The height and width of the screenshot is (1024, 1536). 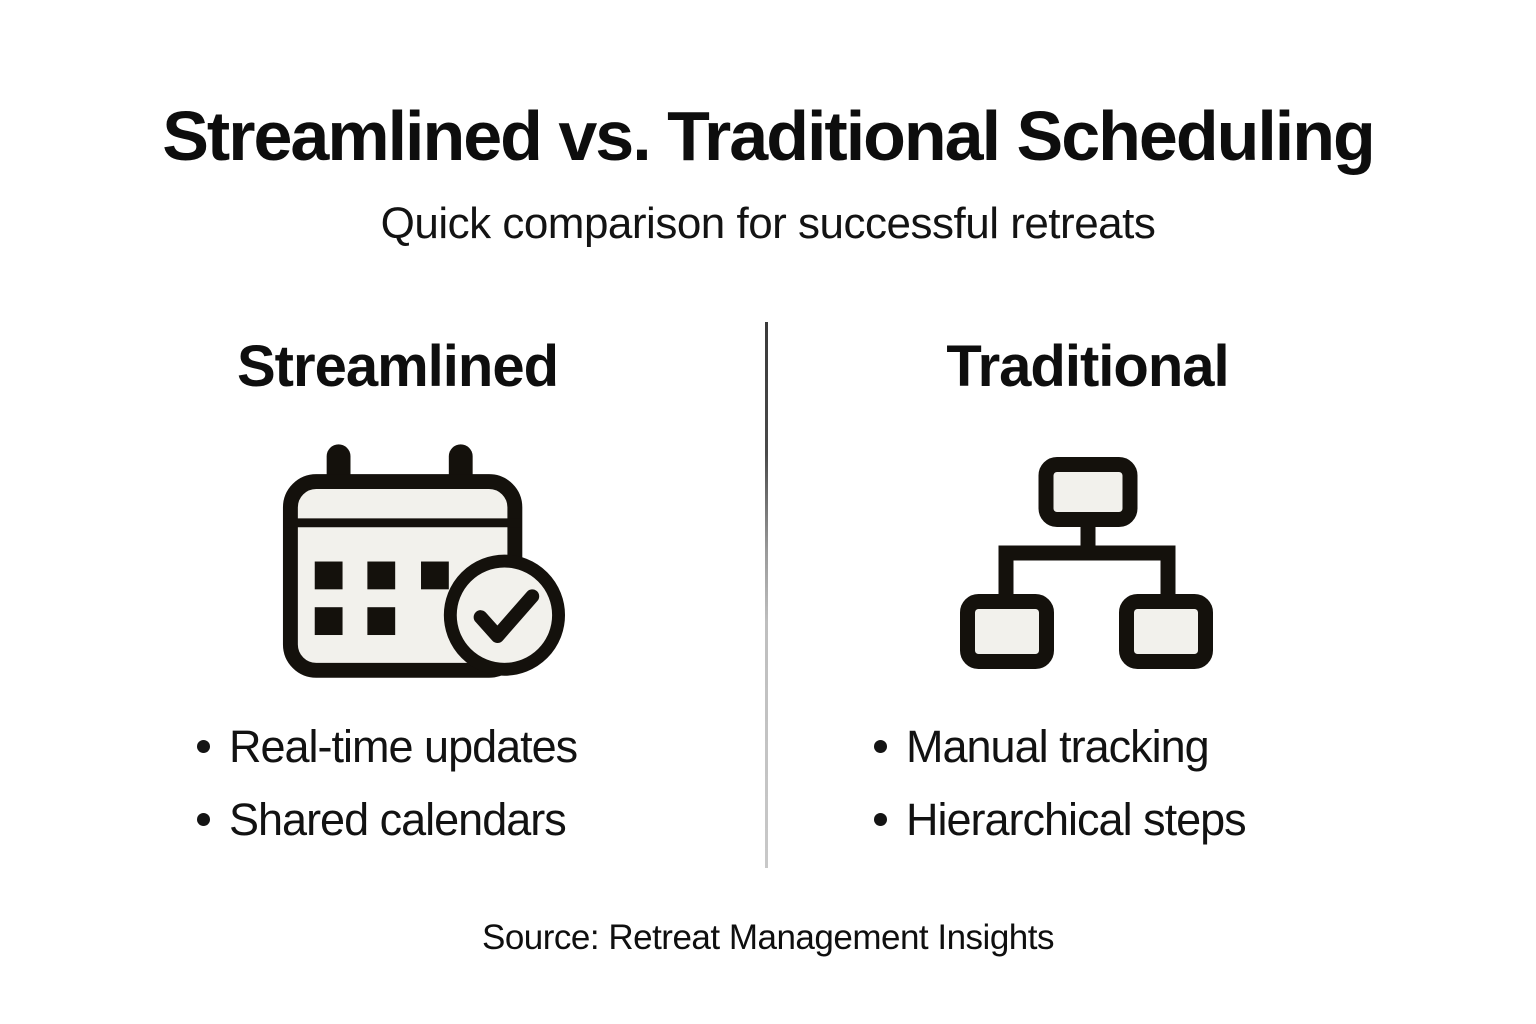 I want to click on list-item: Hierarchical steps, so click(x=1152, y=819).